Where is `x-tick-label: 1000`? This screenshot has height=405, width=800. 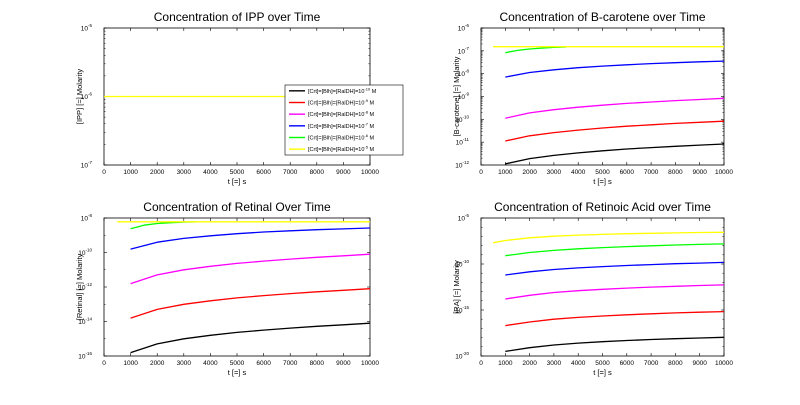 x-tick-label: 1000 is located at coordinates (505, 363).